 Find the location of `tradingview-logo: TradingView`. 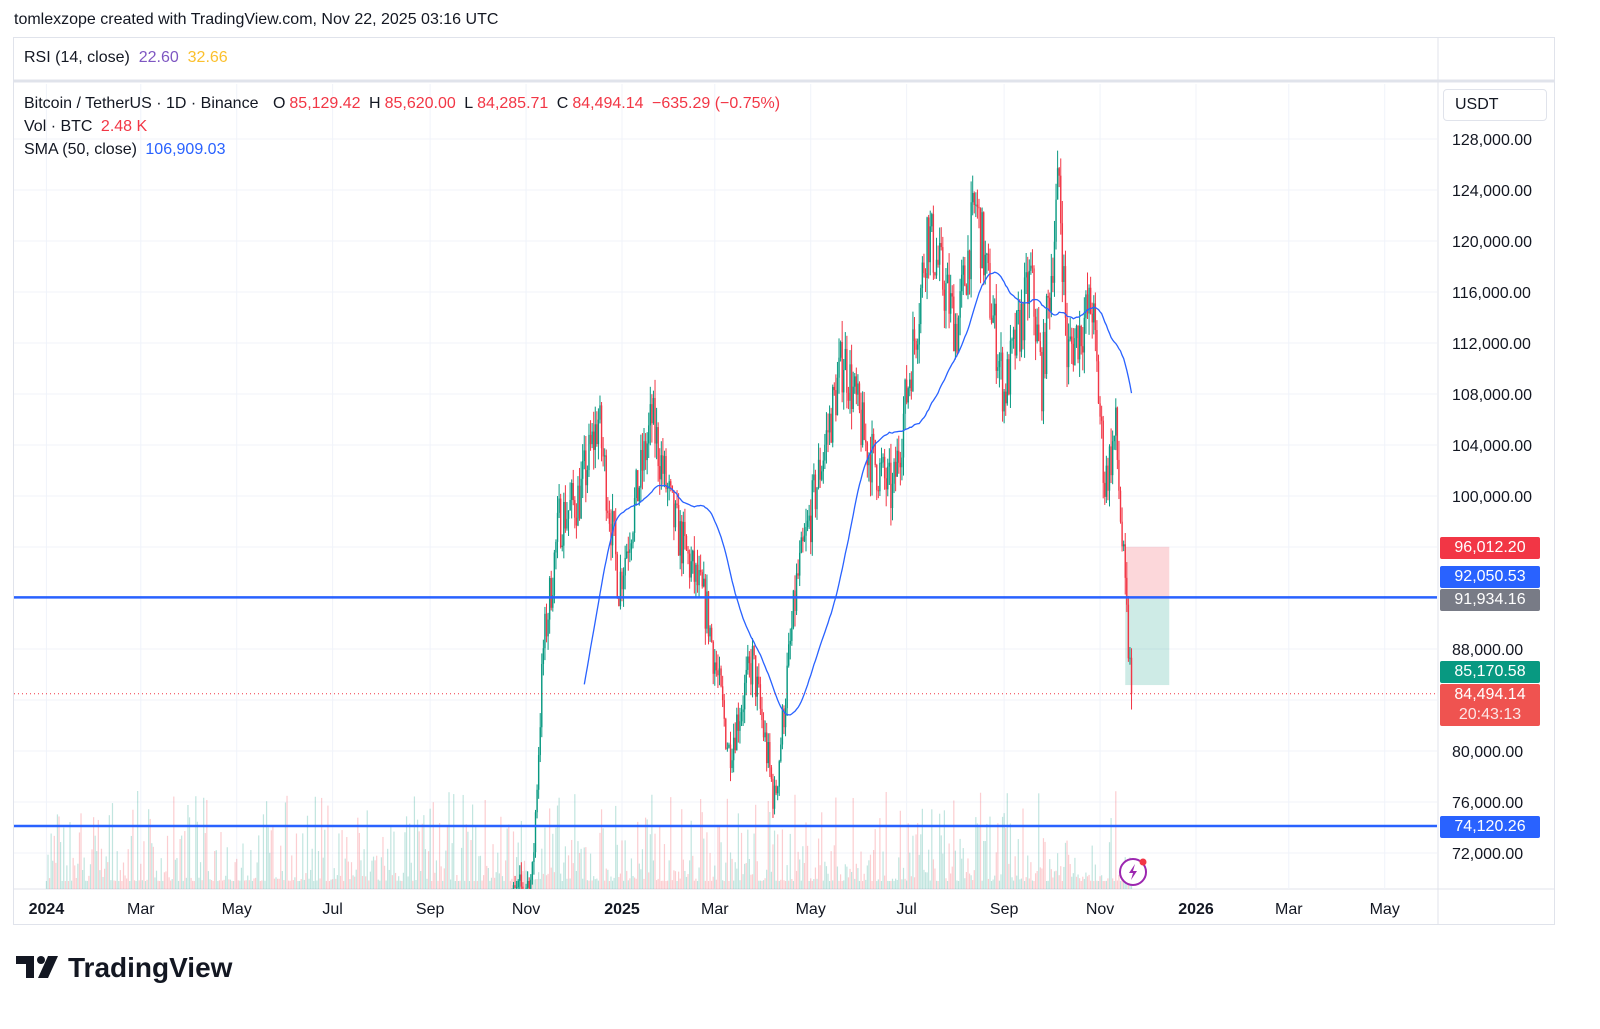

tradingview-logo: TradingView is located at coordinates (124, 968).